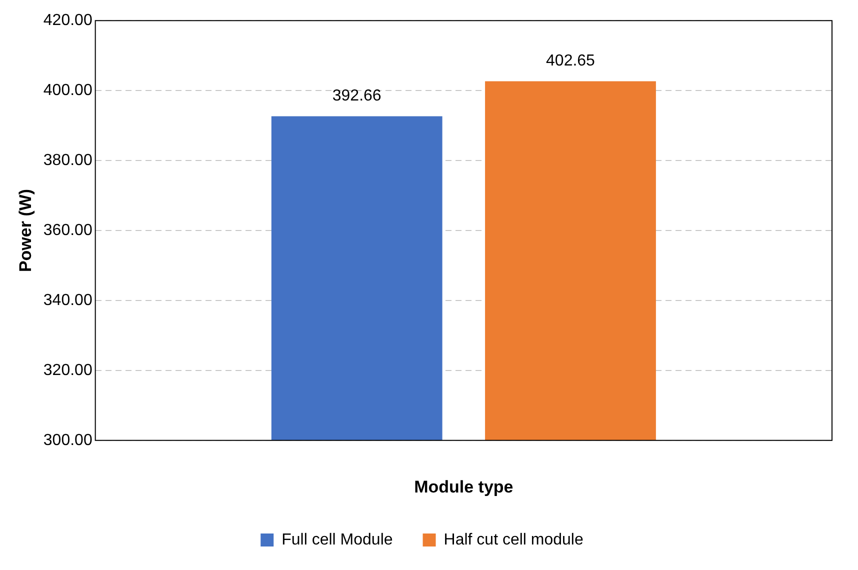  Describe the element at coordinates (25, 230) in the screenshot. I see `y-axis-title: Power (W)` at that location.